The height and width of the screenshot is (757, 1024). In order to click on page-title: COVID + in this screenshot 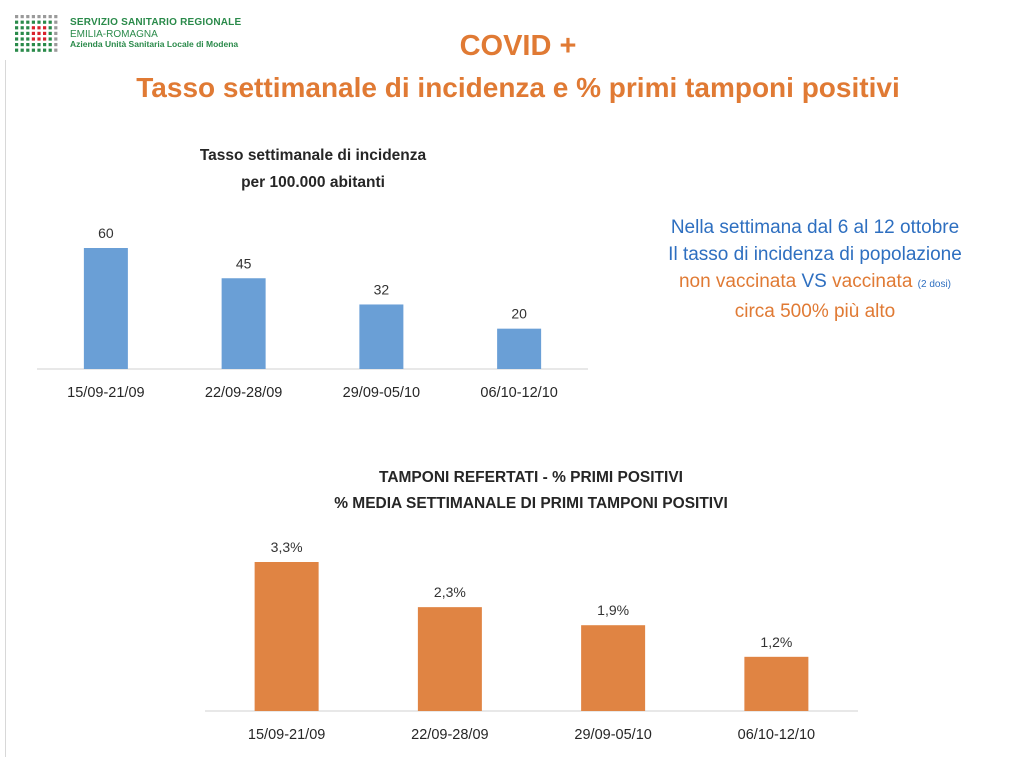, I will do `click(518, 46)`.